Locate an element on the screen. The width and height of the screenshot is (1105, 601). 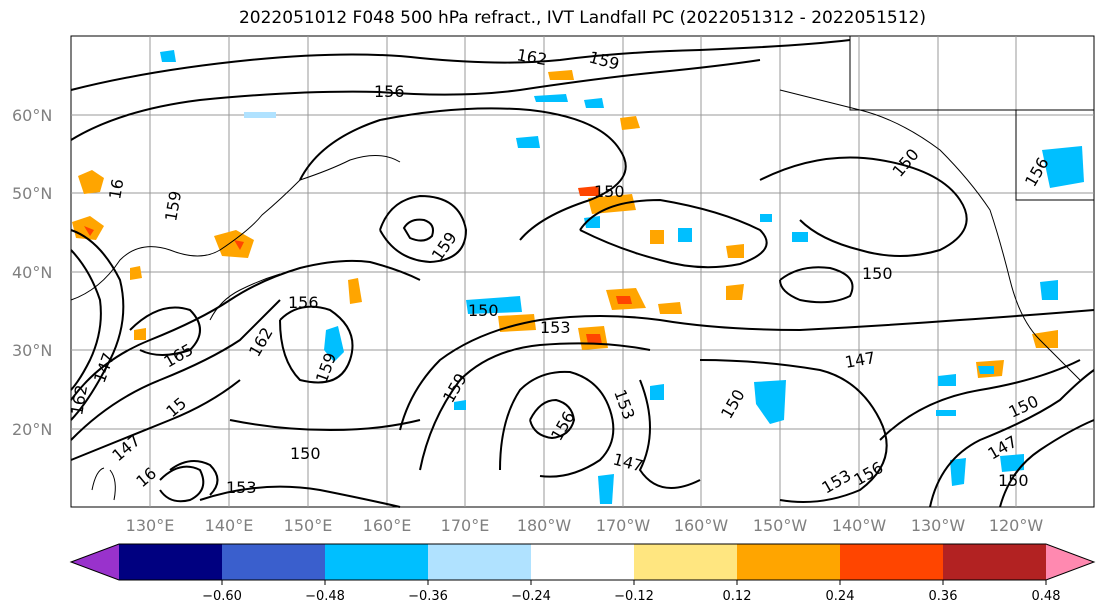
colorbar-extend-high is located at coordinates (1070, 562).